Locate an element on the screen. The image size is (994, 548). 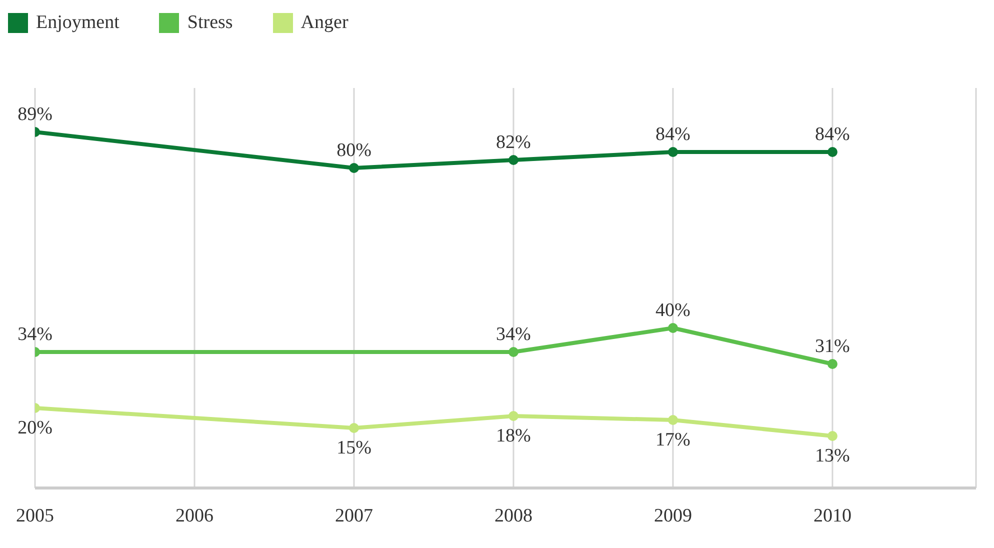
data-label: 80% is located at coordinates (354, 150).